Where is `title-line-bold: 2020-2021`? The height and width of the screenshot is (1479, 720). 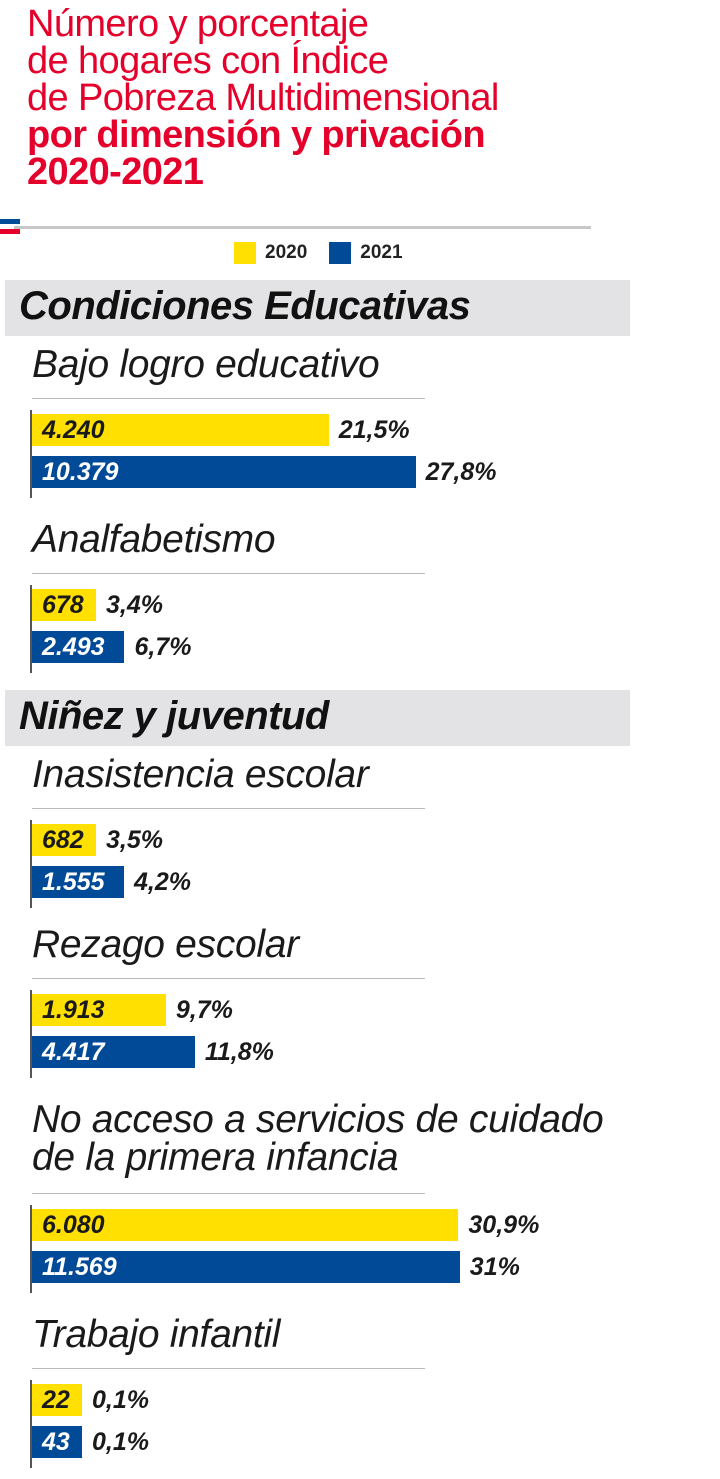
title-line-bold: 2020-2021 is located at coordinates (115, 172).